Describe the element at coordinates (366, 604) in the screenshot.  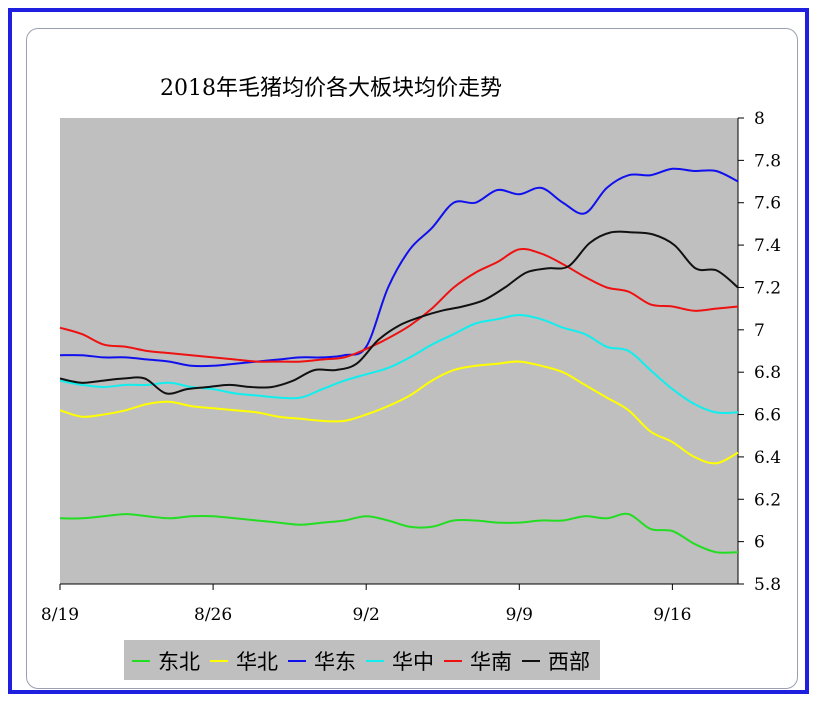
I see `x-axis-ticks: 8/19 8/26 9/2 9/9 9/16` at that location.